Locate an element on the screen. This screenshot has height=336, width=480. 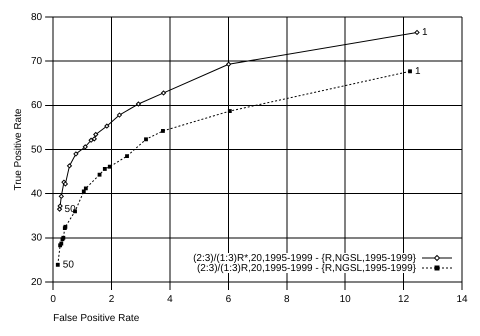
annotation: 50 is located at coordinates (68, 265).